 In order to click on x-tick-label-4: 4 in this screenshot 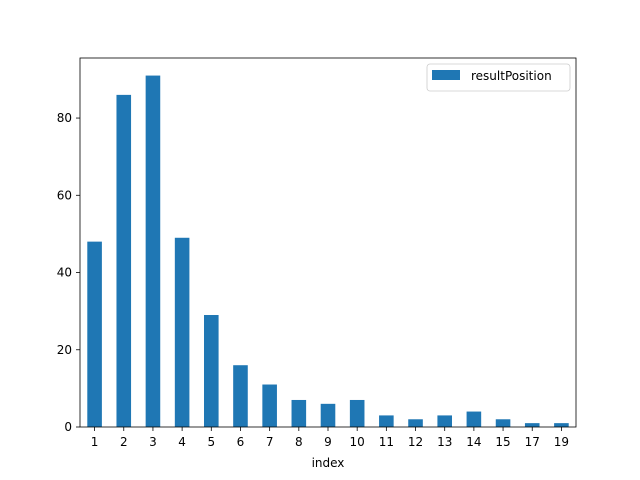, I will do `click(182, 442)`.